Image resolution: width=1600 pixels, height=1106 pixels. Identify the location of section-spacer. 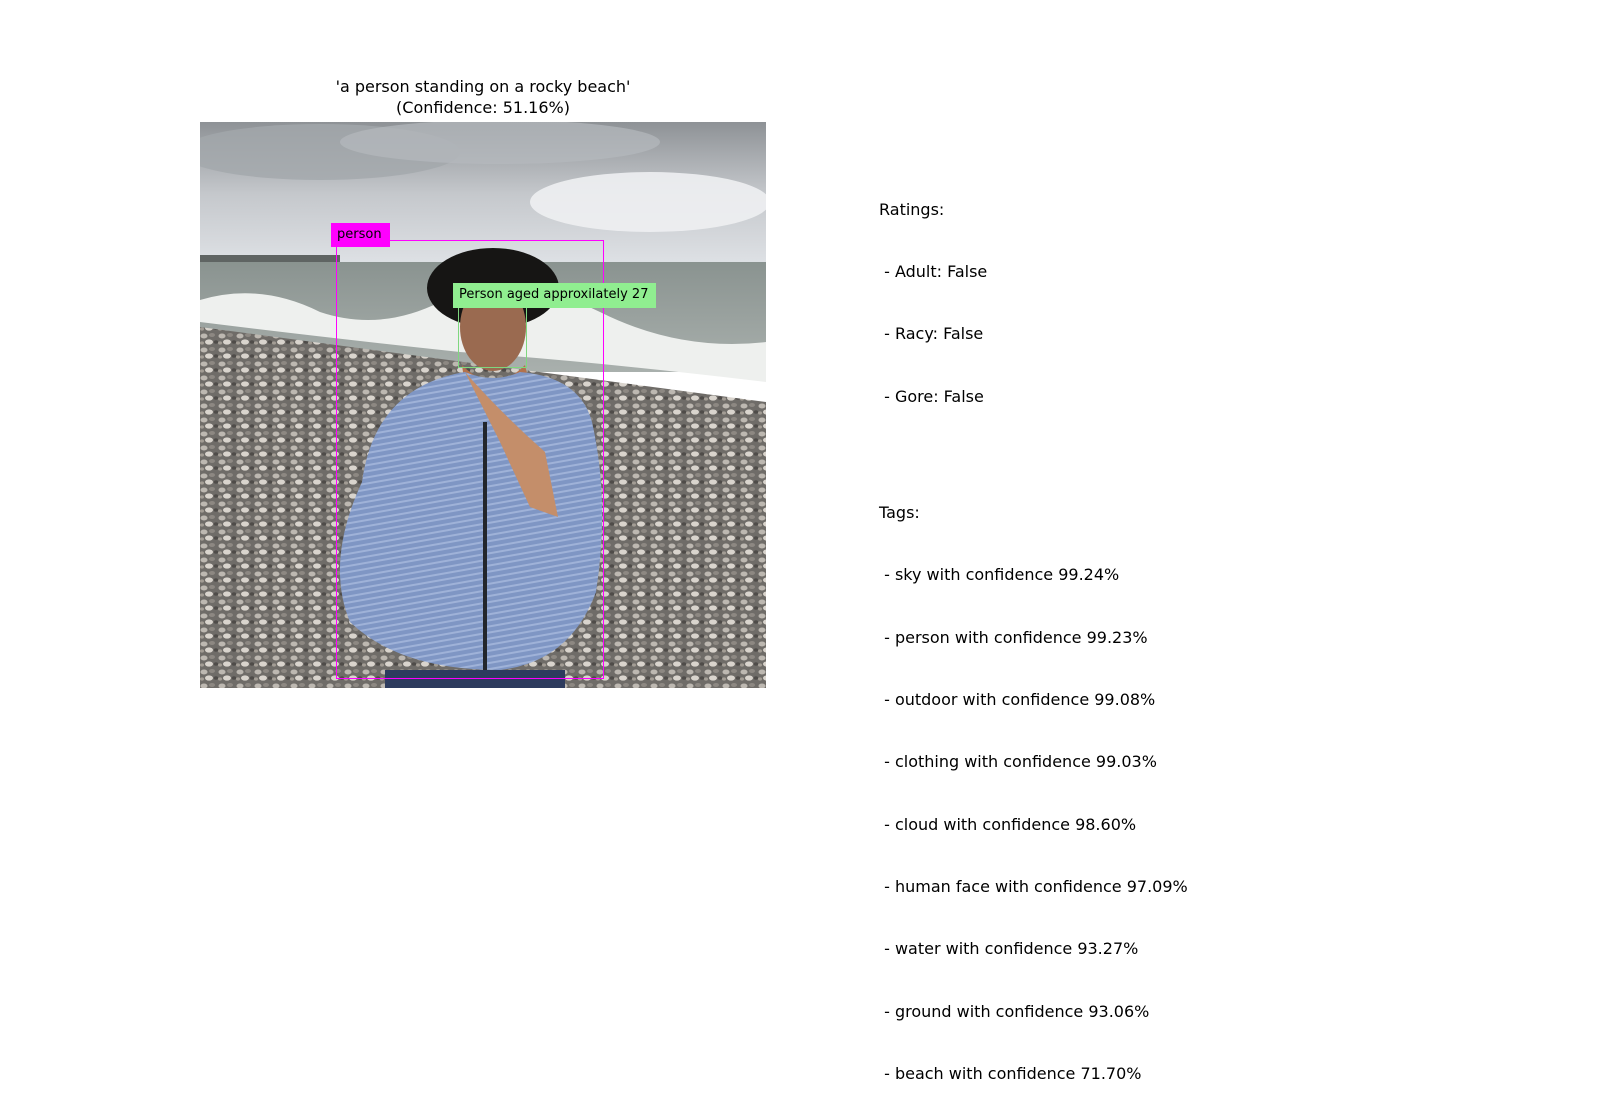
(1033, 455).